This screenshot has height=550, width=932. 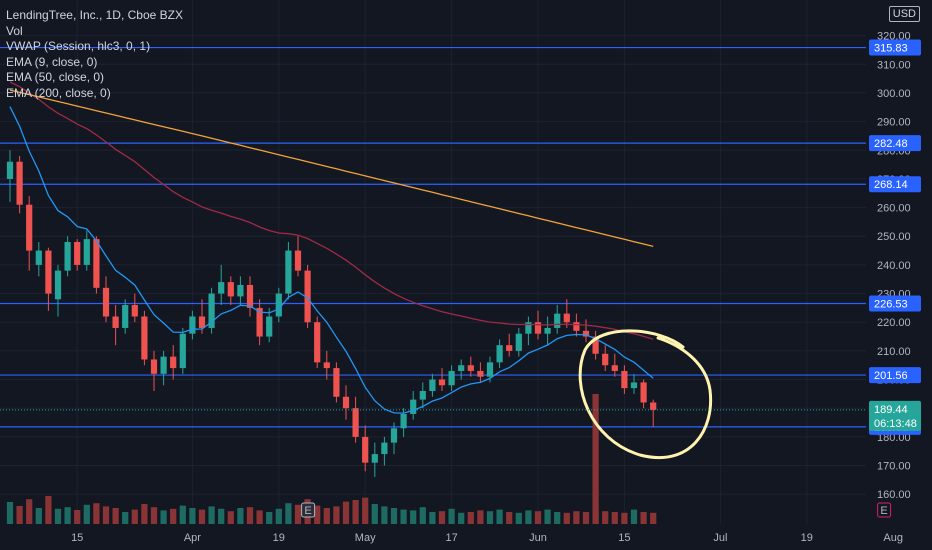 I want to click on time-tick-label: Apr, so click(x=192, y=538).